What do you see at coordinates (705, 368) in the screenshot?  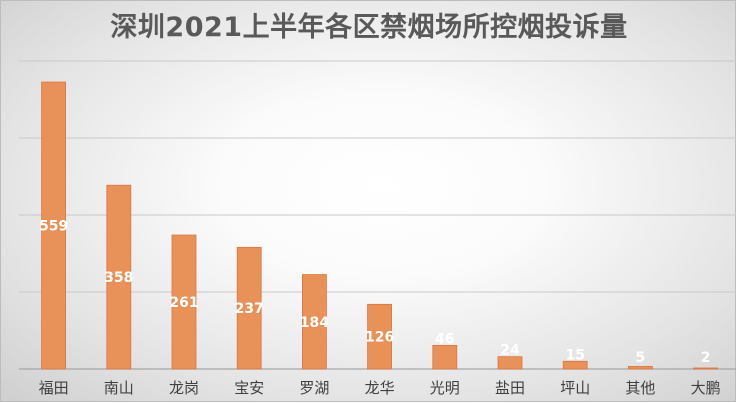 I see `bar-大鹏` at bounding box center [705, 368].